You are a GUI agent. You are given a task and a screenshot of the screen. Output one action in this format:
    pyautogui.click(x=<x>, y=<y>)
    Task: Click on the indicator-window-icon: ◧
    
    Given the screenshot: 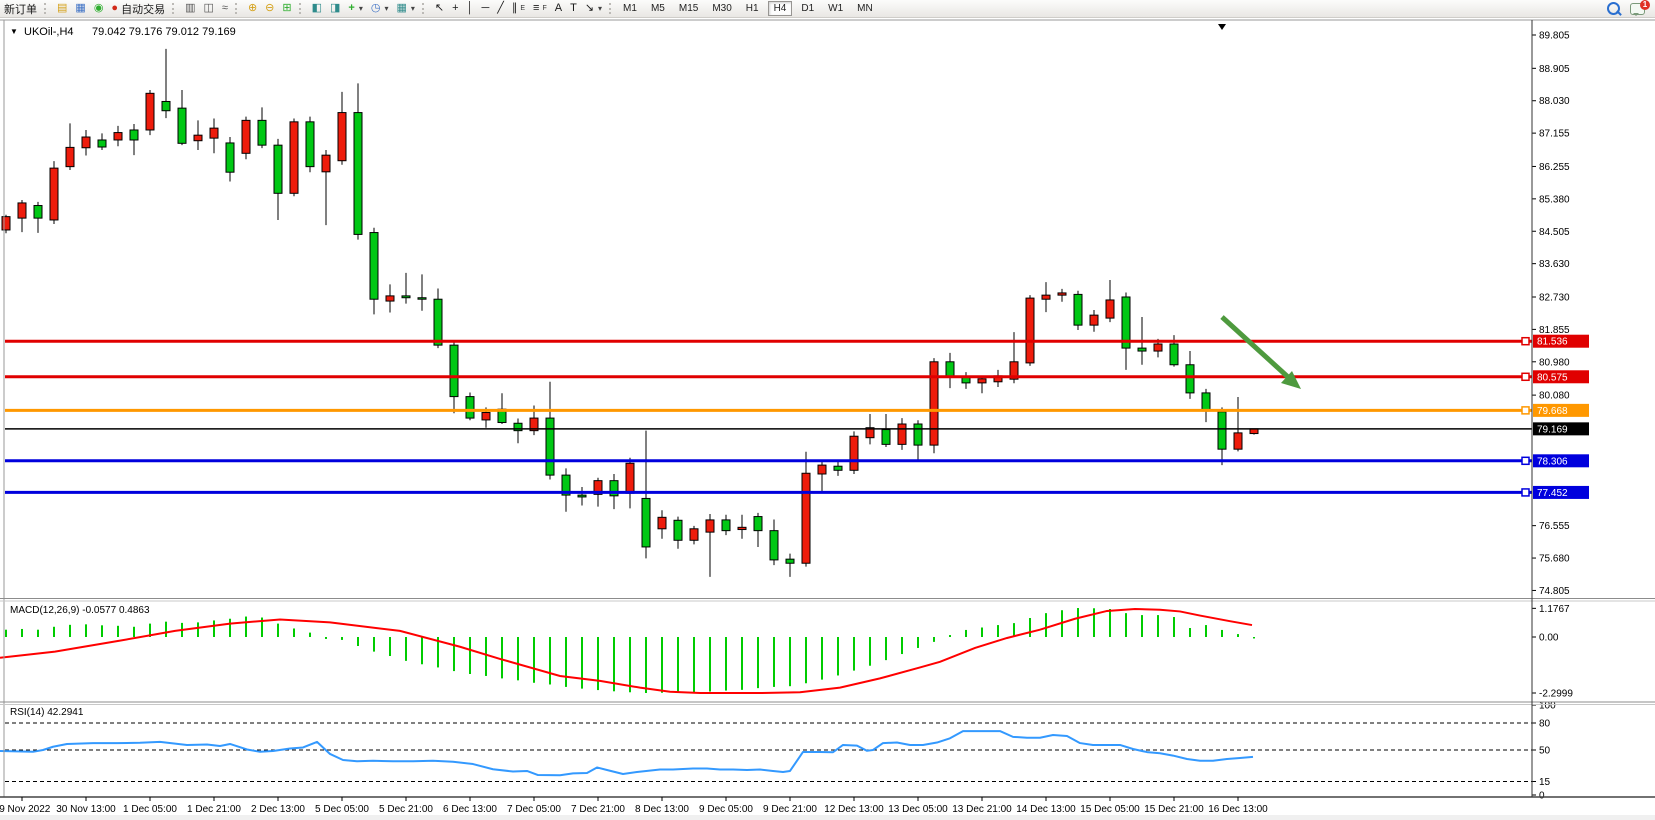 What is the action you would take?
    pyautogui.click(x=316, y=8)
    